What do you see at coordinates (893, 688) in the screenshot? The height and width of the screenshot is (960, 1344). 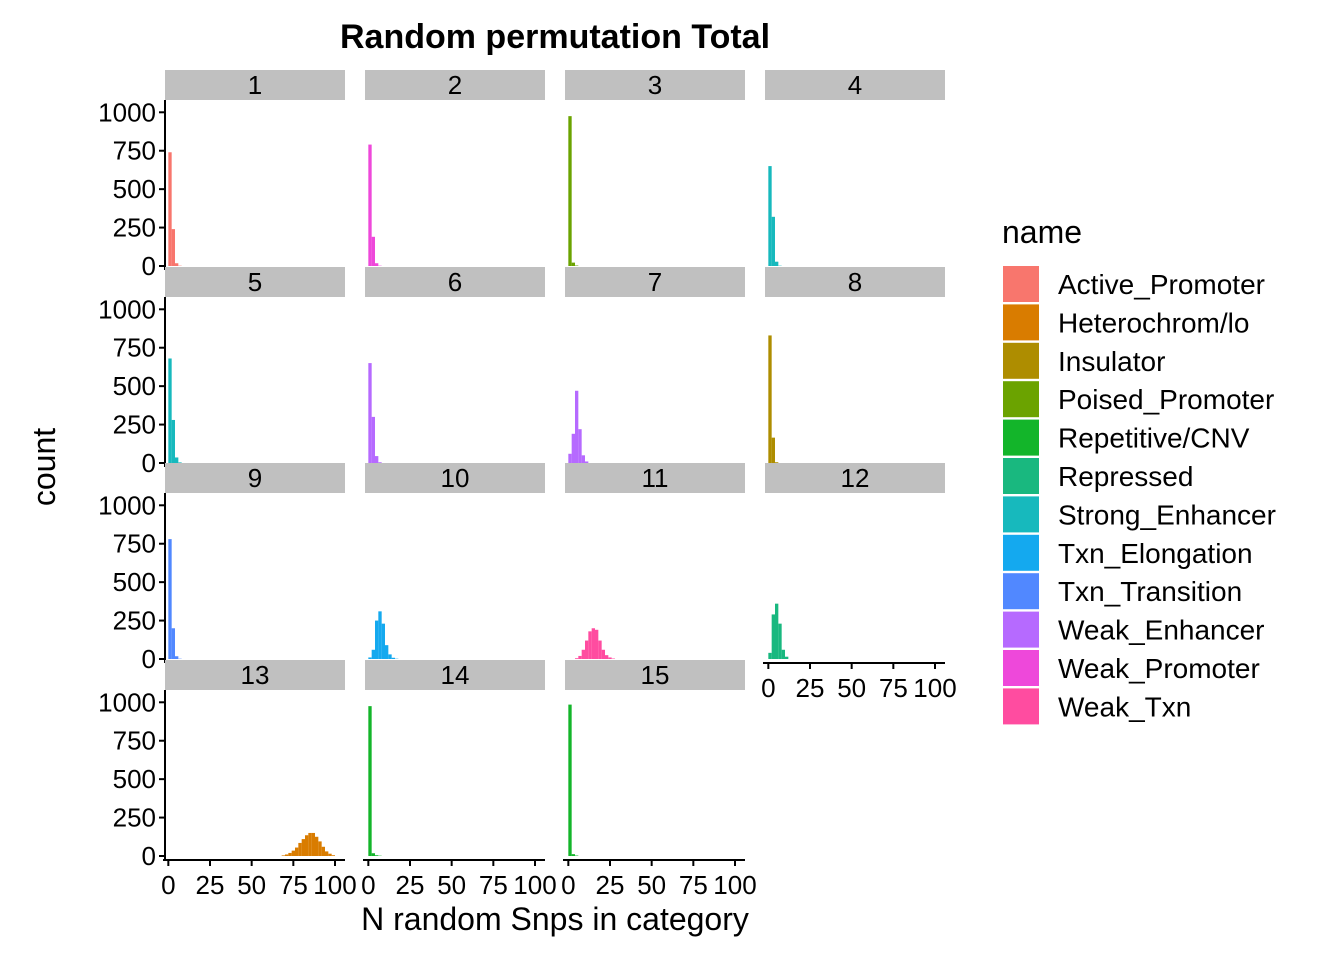 I see `x-tick-label: 75` at bounding box center [893, 688].